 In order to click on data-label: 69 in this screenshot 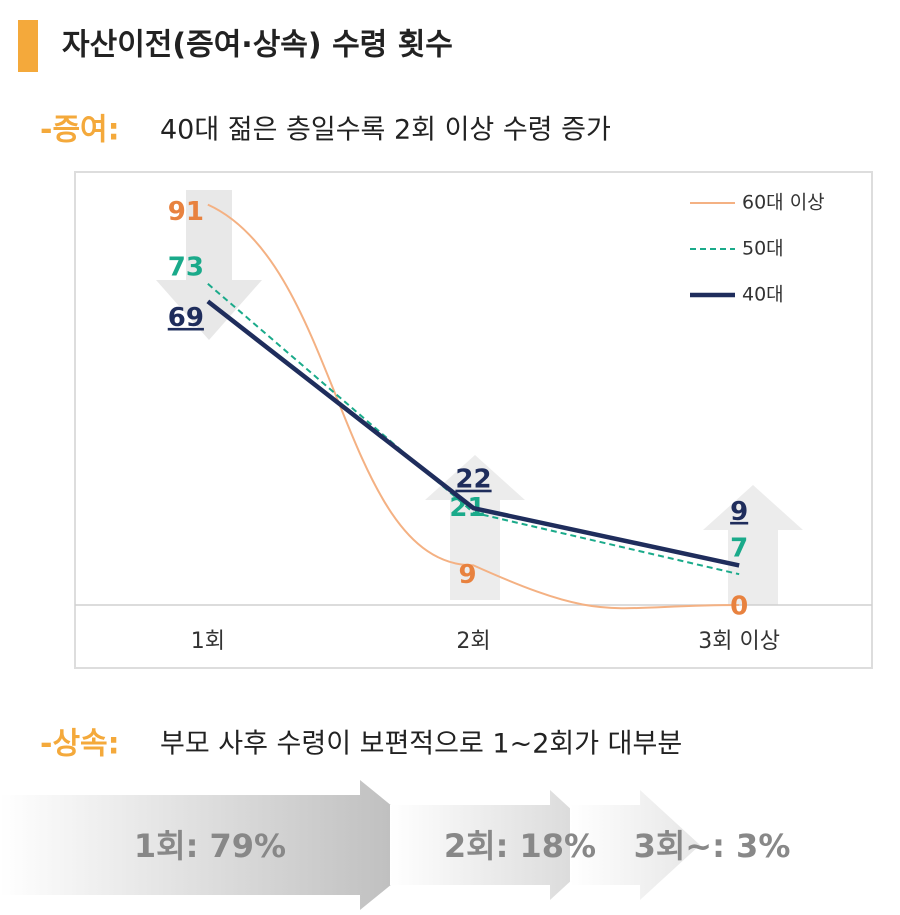, I will do `click(186, 318)`.